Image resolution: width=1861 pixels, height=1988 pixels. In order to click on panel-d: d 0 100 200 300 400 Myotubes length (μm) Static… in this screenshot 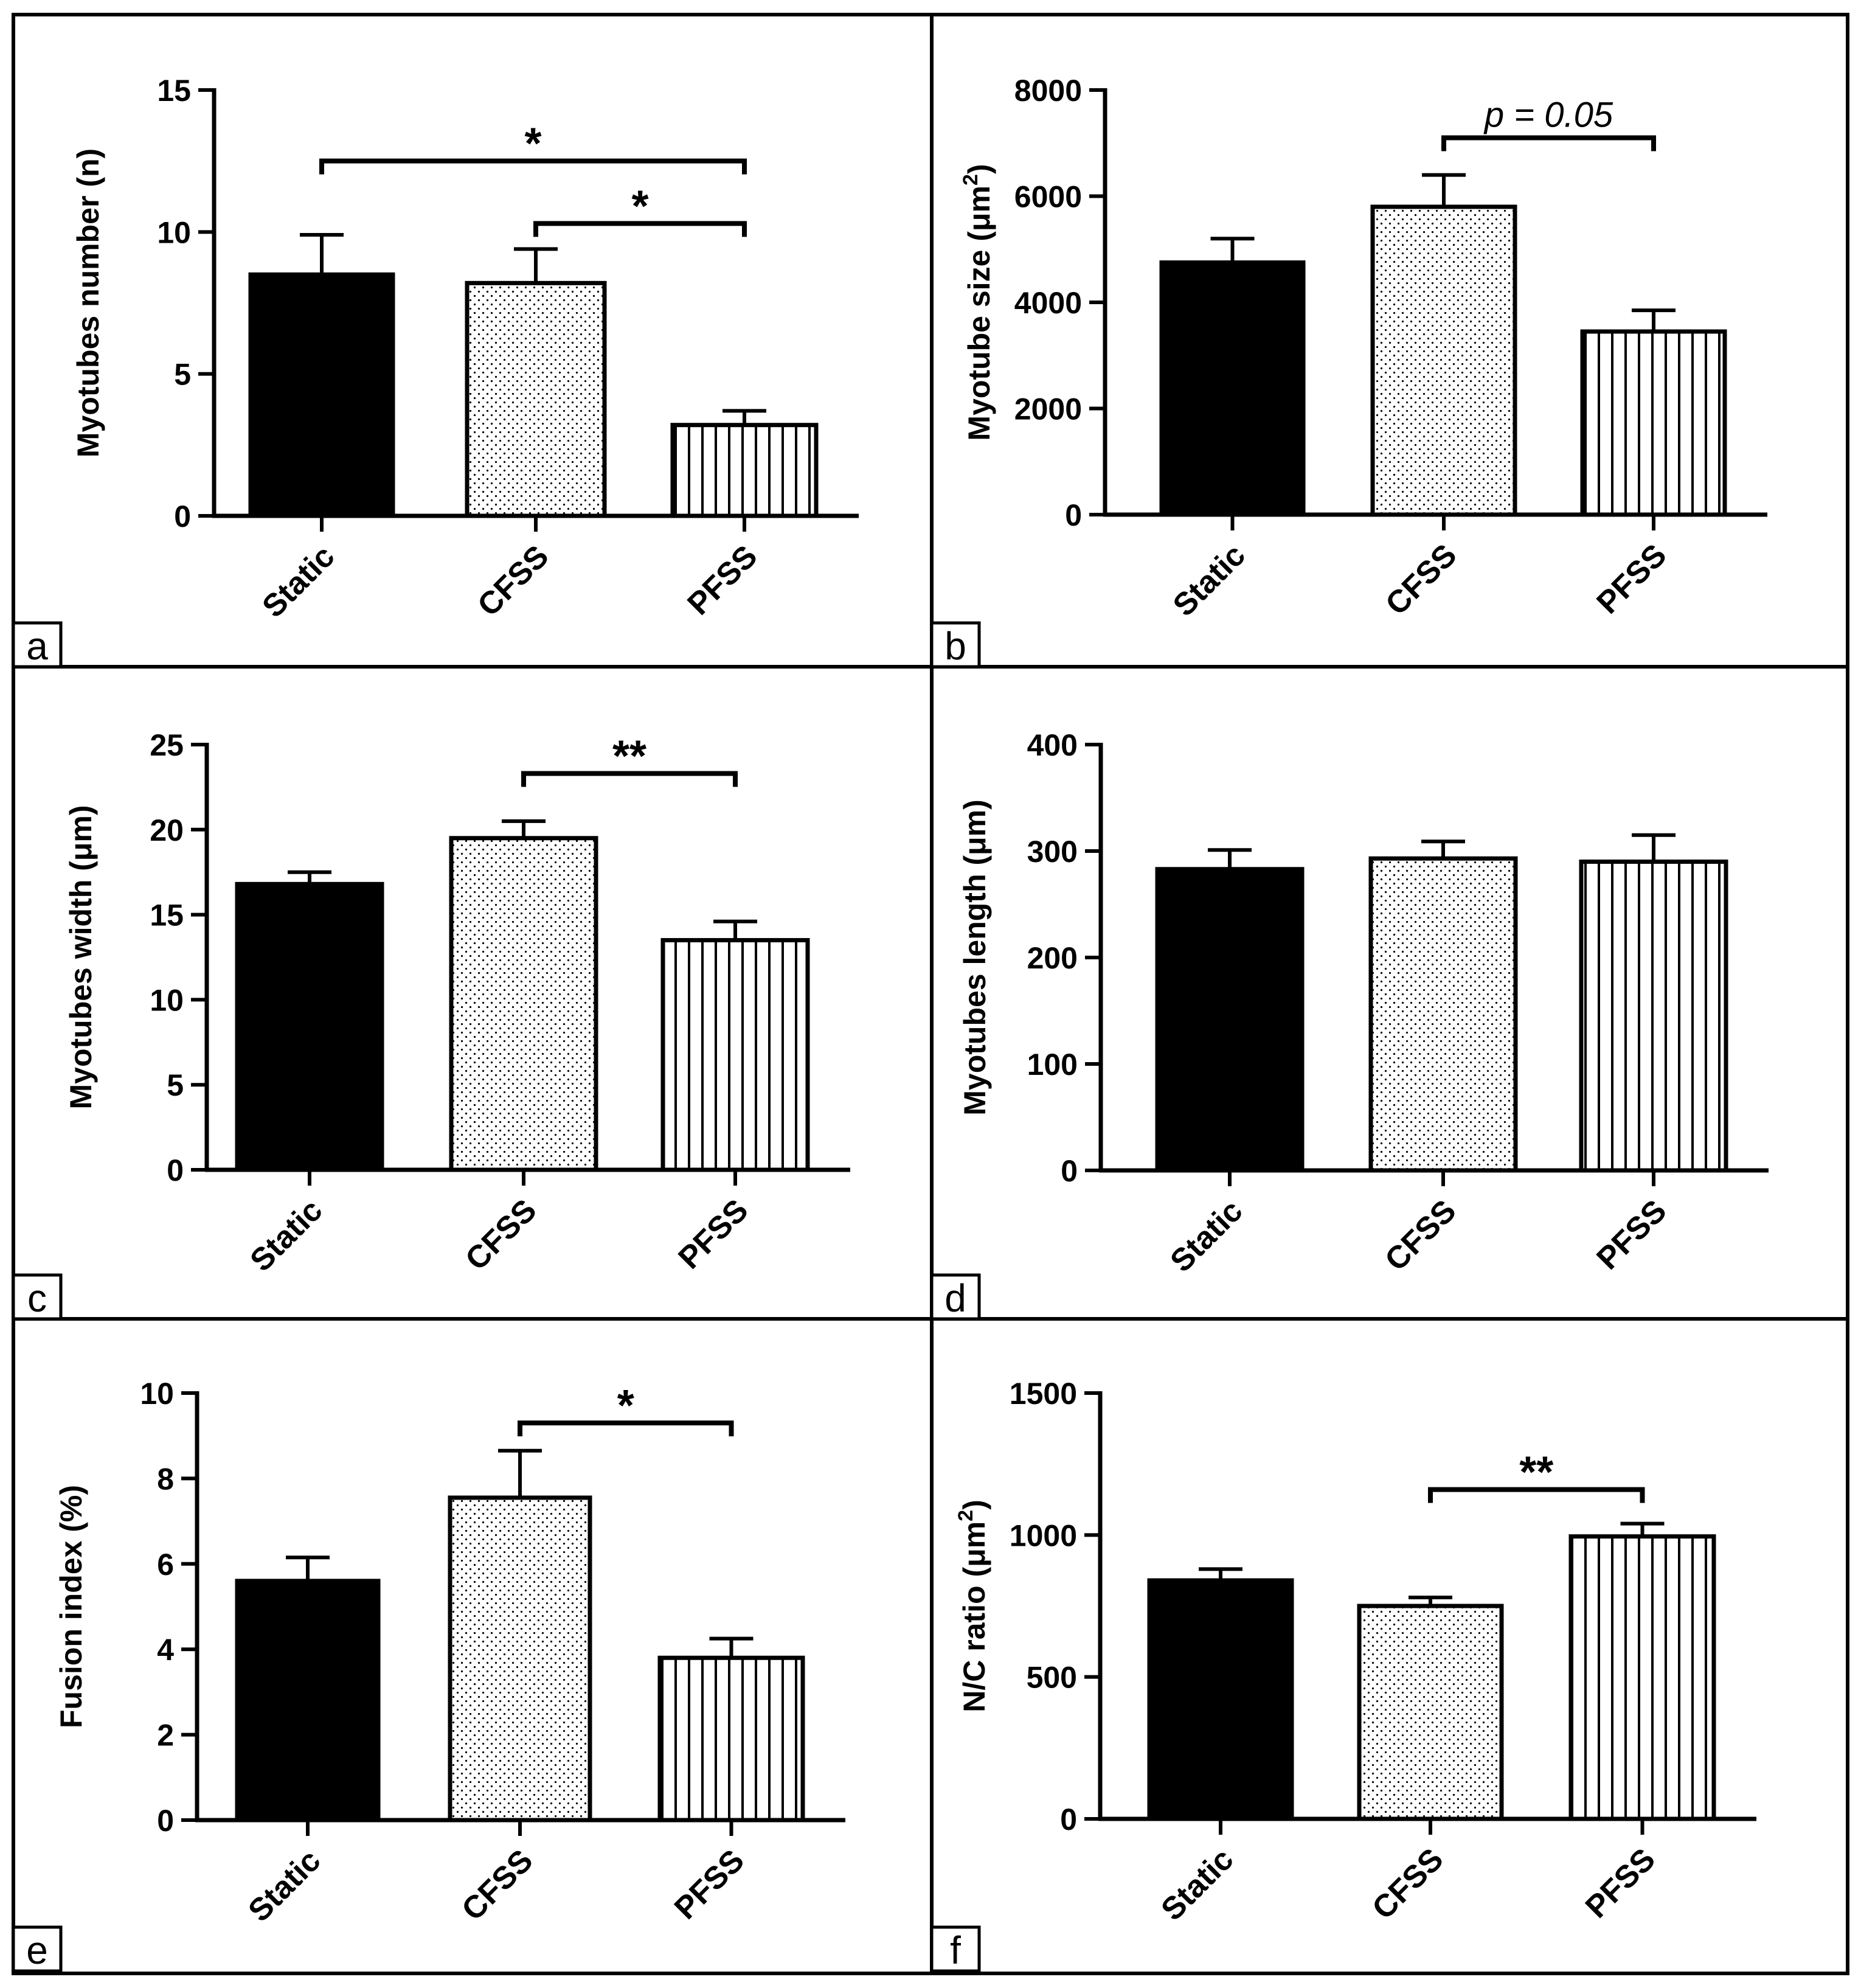, I will do `click(1349, 1024)`.